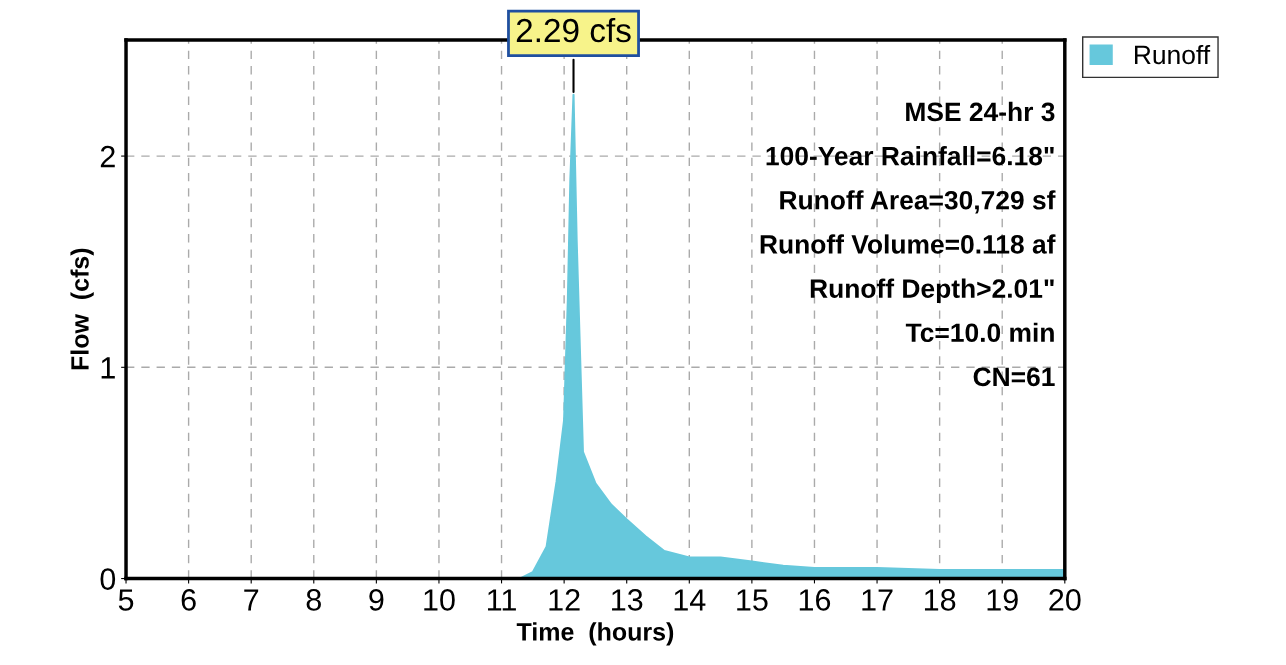  I want to click on x-tick-label: 16, so click(815, 600).